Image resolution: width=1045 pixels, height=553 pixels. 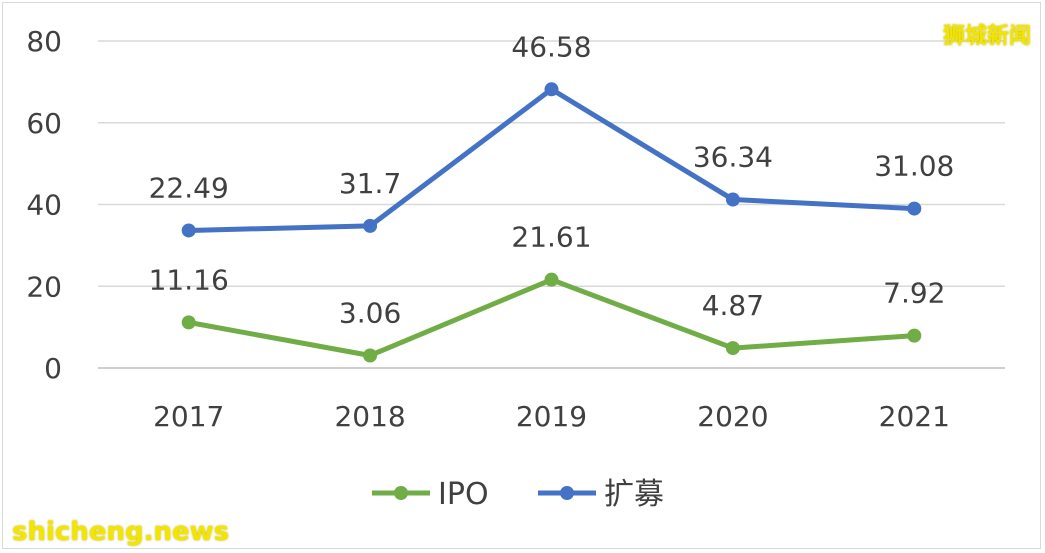 What do you see at coordinates (188, 416) in the screenshot?
I see `x-tick-label: 2017` at bounding box center [188, 416].